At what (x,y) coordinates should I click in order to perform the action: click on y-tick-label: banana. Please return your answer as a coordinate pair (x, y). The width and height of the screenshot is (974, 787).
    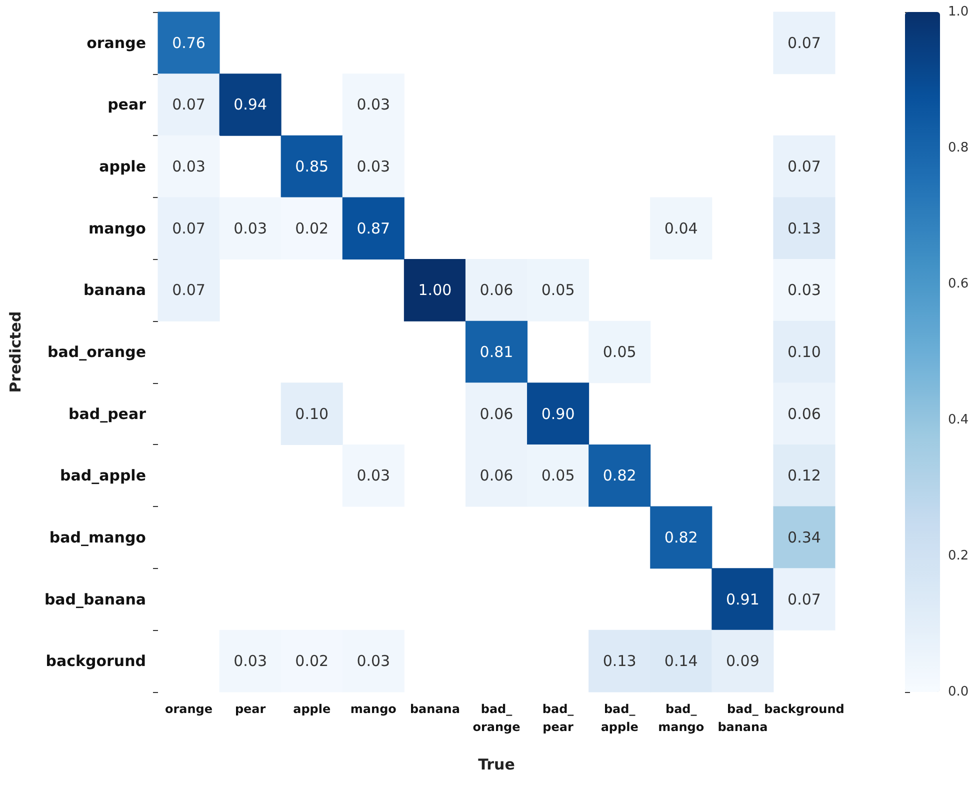
    Looking at the image, I should click on (115, 290).